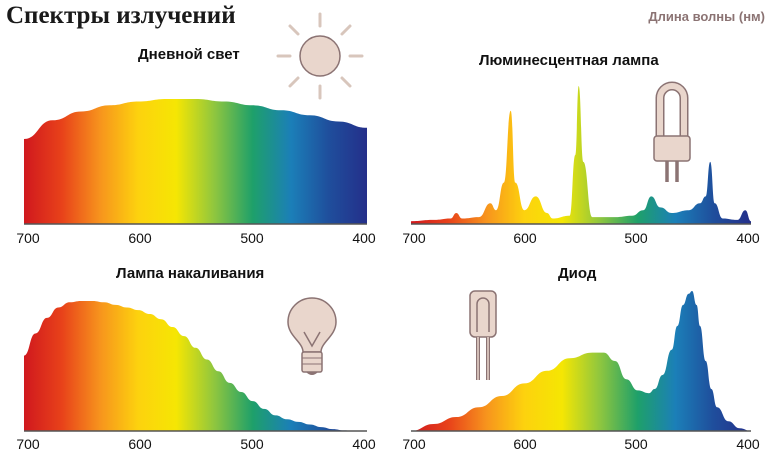 Image resolution: width=777 pixels, height=459 pixels. Describe the element at coordinates (190, 273) in the screenshot. I see `incandescent-title: Лампа накаливания` at that location.